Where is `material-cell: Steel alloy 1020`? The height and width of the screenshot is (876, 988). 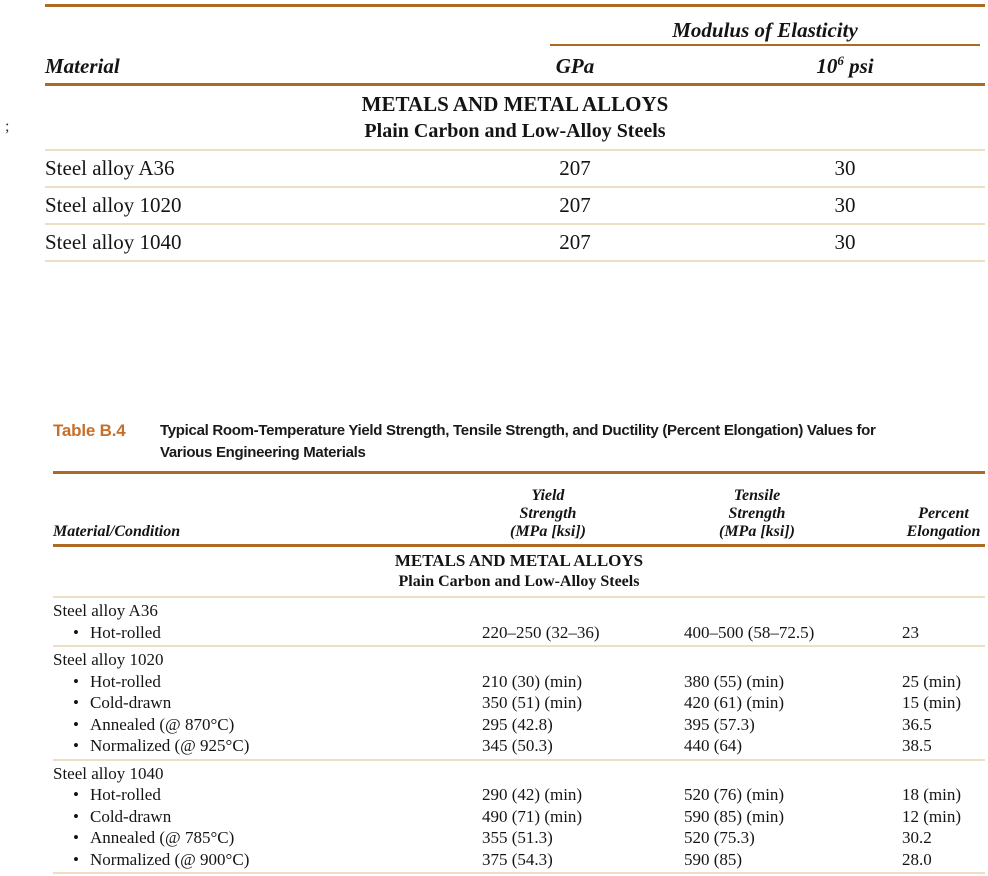 material-cell: Steel alloy 1020 is located at coordinates (113, 205).